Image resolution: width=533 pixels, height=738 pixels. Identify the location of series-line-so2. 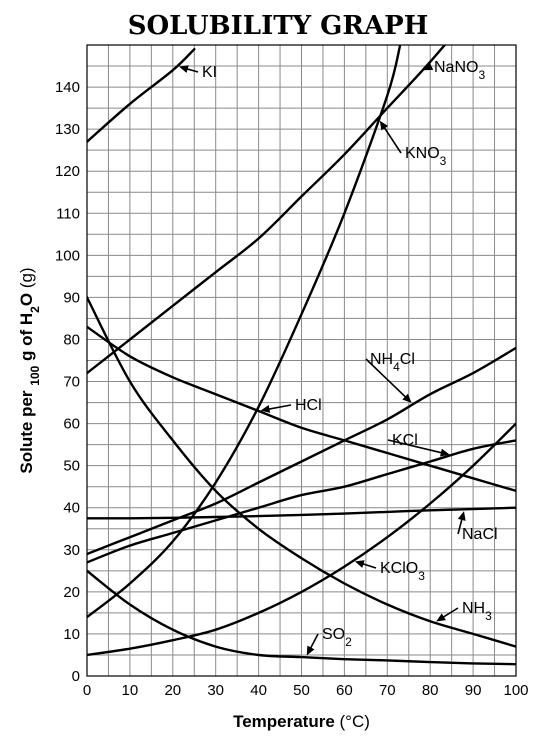
(301, 617).